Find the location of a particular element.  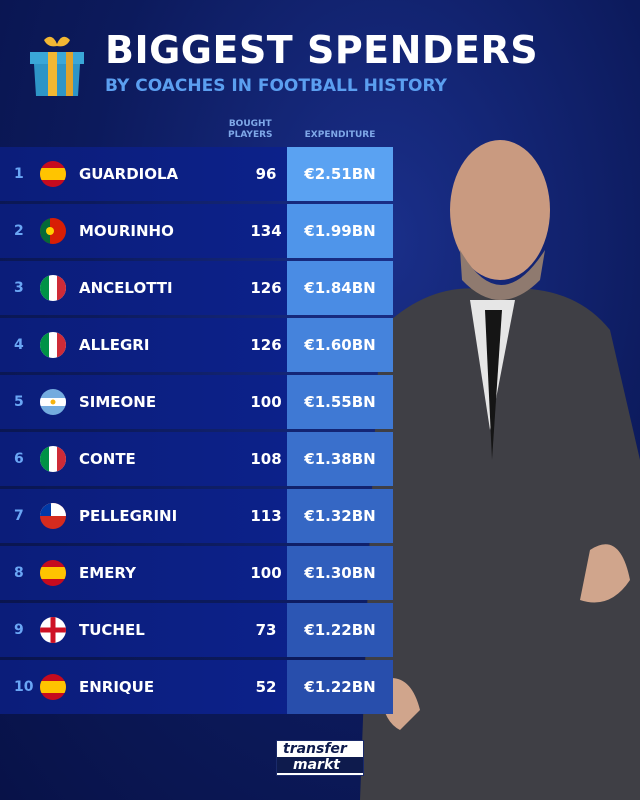

coach-name: CONTE is located at coordinates (107, 459).